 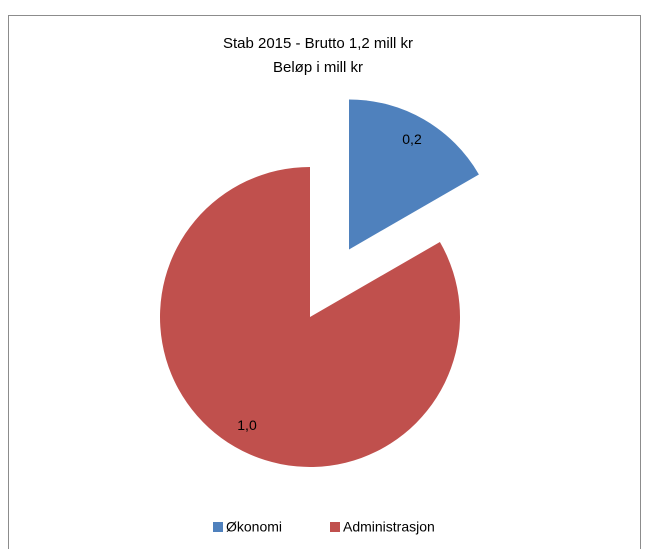 What do you see at coordinates (412, 139) in the screenshot?
I see `data-label: 0,2` at bounding box center [412, 139].